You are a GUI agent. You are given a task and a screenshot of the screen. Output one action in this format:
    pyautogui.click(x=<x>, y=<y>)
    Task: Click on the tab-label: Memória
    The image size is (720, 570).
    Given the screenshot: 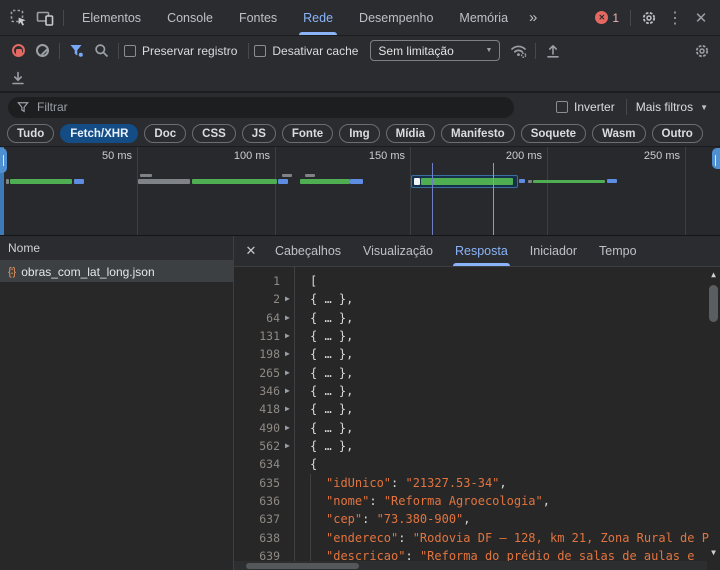 What is the action you would take?
    pyautogui.click(x=484, y=17)
    